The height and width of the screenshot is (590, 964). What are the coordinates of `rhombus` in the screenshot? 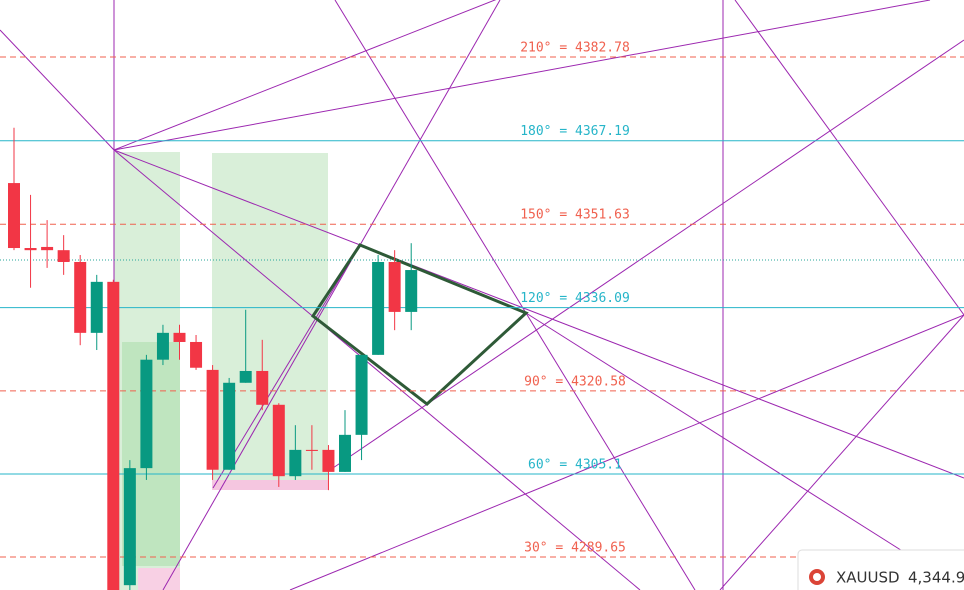 It's located at (419, 324).